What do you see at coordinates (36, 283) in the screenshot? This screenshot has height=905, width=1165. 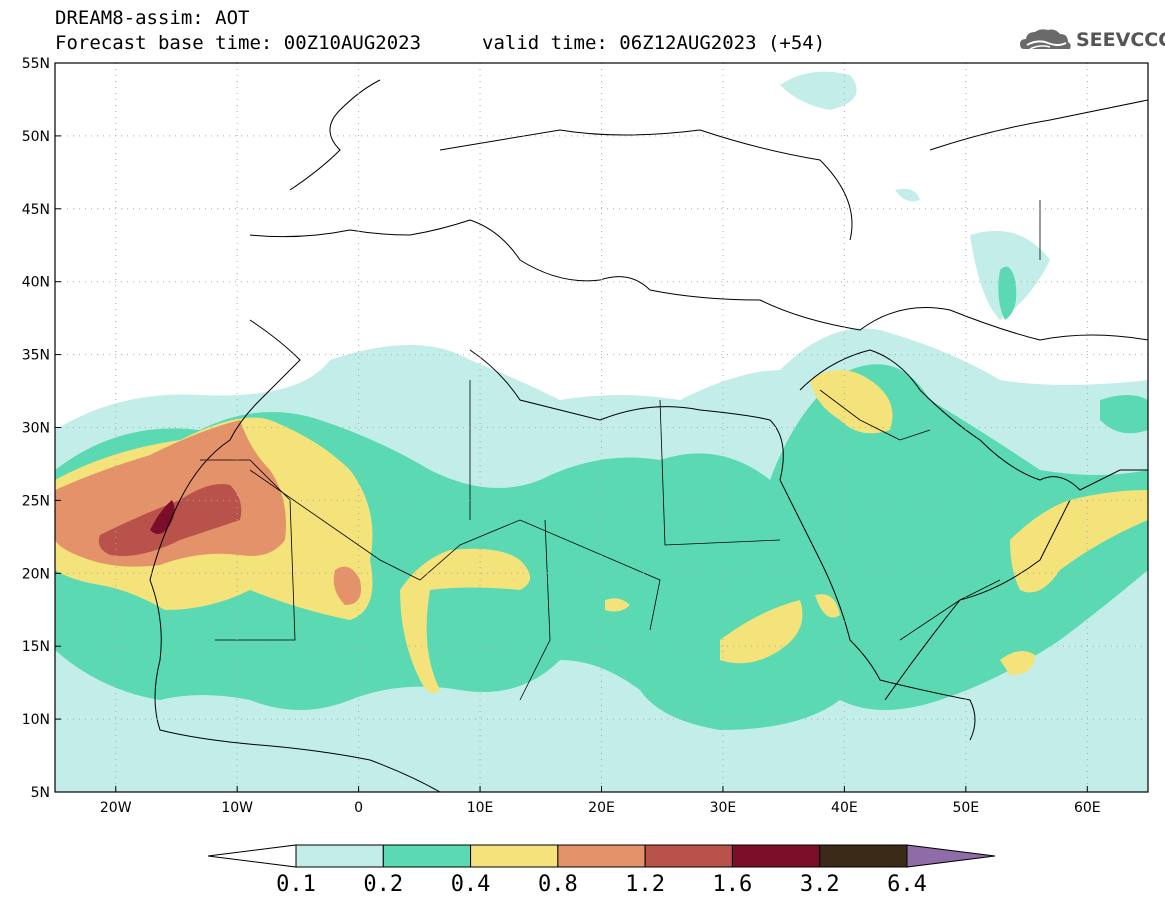 I see `lat-tick-label: 40N` at bounding box center [36, 283].